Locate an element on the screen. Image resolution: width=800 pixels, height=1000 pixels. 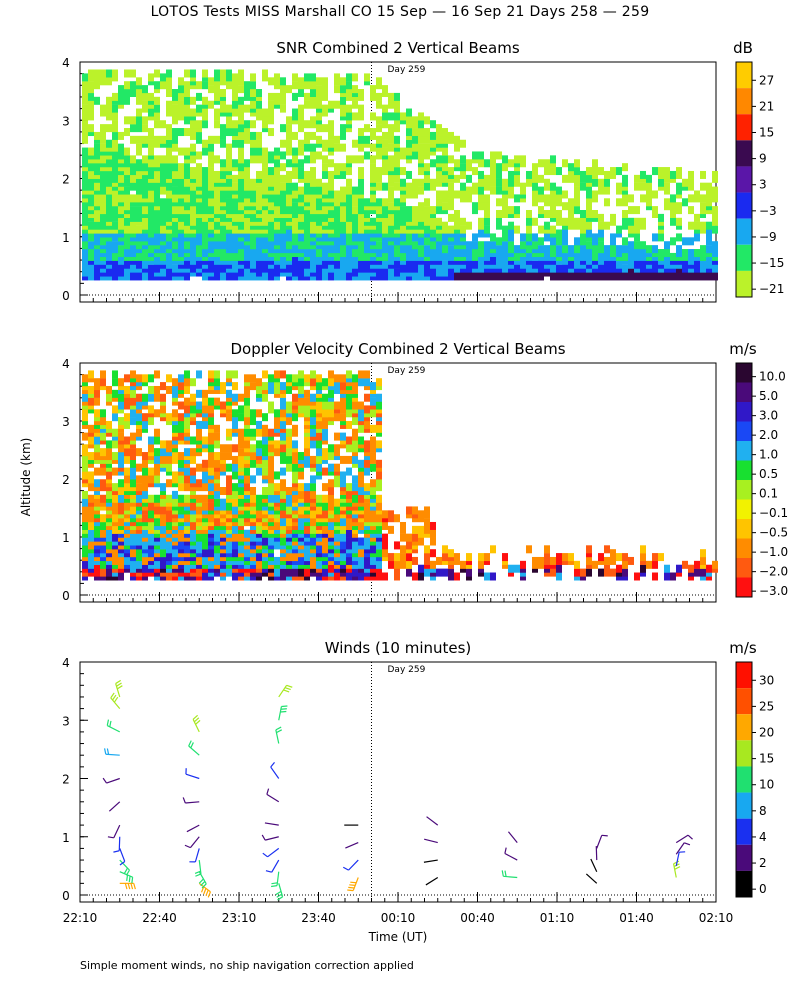
colorbar-frame is located at coordinates (744, 179).